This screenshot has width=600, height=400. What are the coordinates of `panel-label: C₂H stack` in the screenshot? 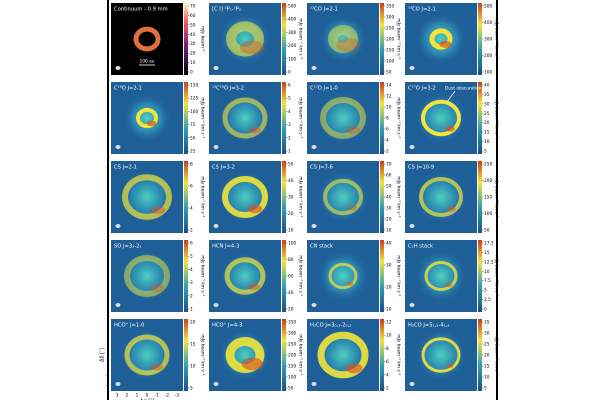 It's located at (420, 247).